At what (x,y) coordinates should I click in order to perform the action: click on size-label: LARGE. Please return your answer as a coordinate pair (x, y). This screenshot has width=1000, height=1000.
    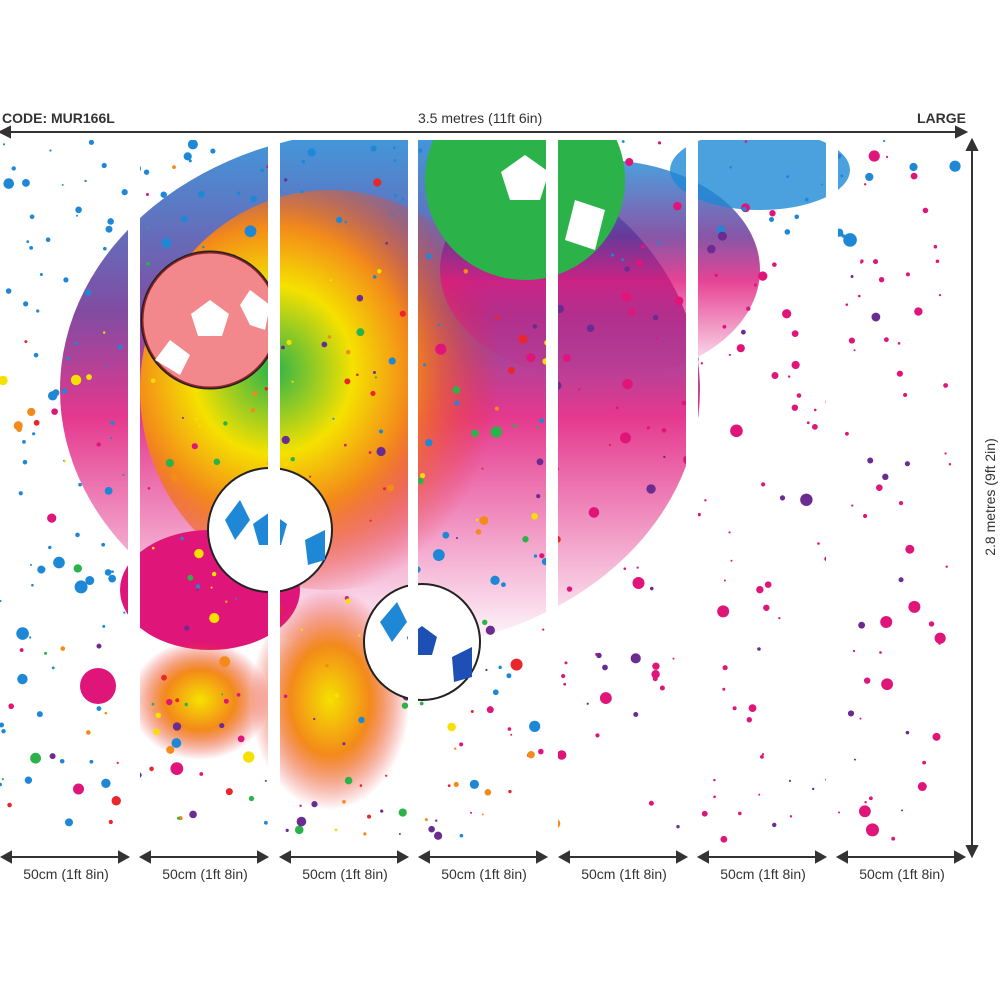
    Looking at the image, I should click on (941, 118).